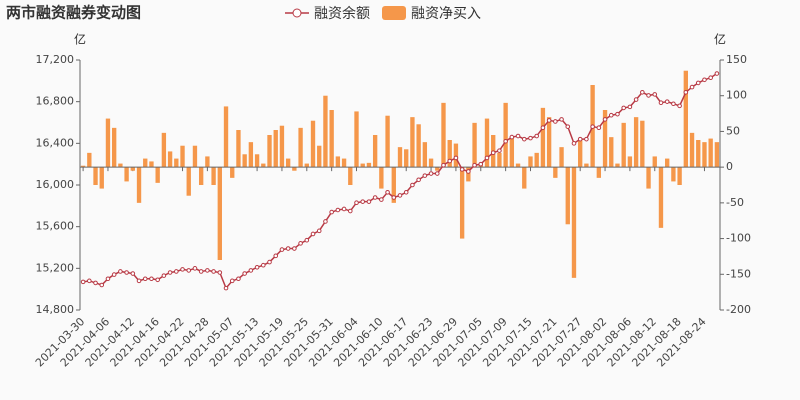  I want to click on y-tick-label: 16,000, so click(55, 184).